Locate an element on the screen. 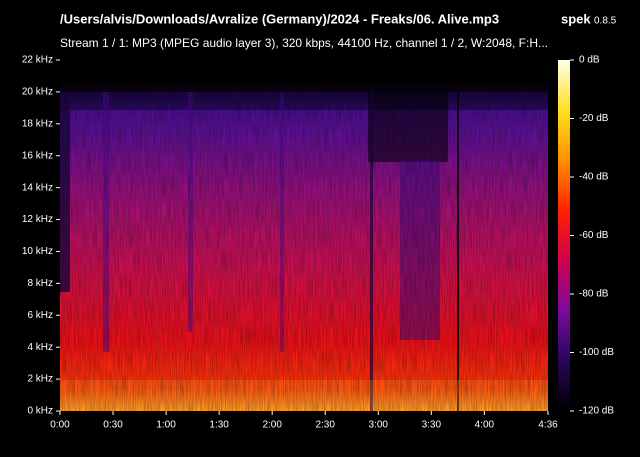 The width and height of the screenshot is (640, 457). y-tick-label: 20 kHz is located at coordinates (37, 92).